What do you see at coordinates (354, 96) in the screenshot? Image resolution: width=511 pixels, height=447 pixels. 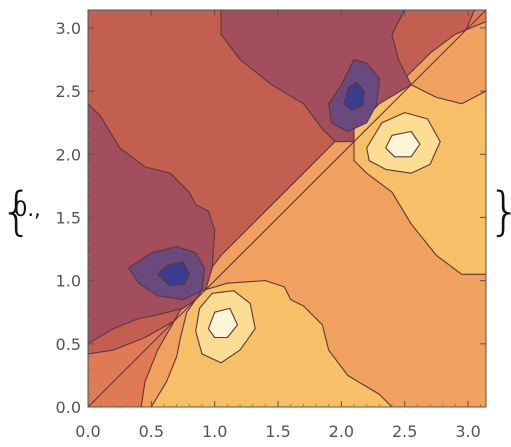 I see `band-level-neg4-b` at bounding box center [354, 96].